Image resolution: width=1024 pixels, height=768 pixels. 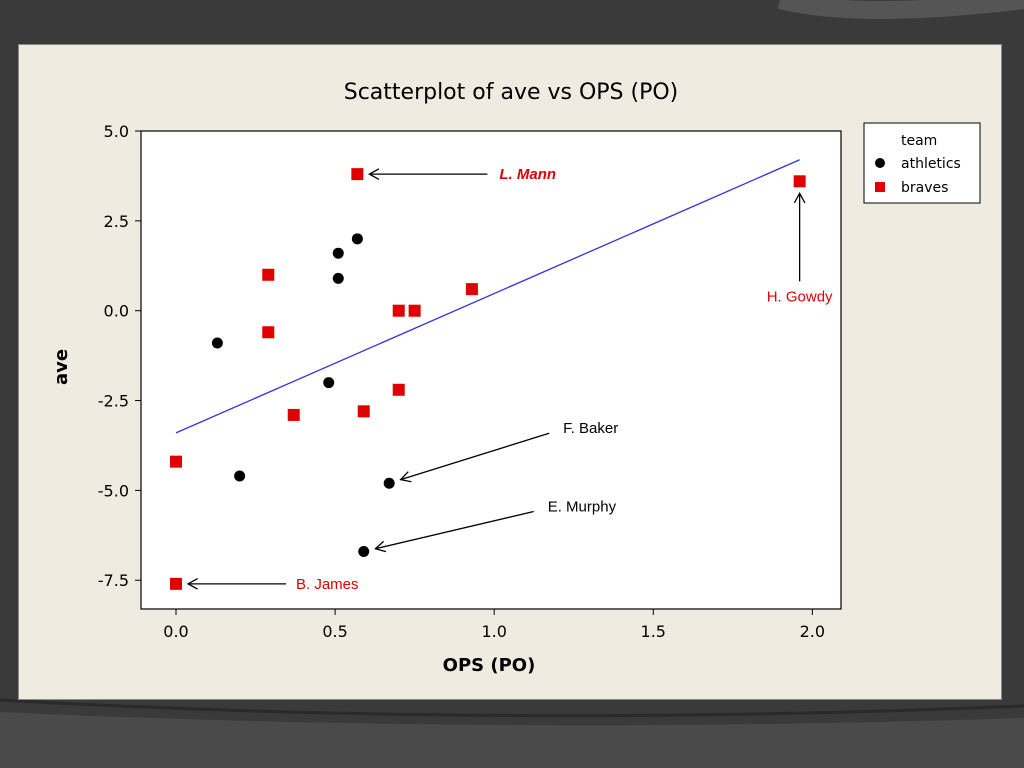 What do you see at coordinates (527, 174) in the screenshot?
I see `annotation-label: L. Mann` at bounding box center [527, 174].